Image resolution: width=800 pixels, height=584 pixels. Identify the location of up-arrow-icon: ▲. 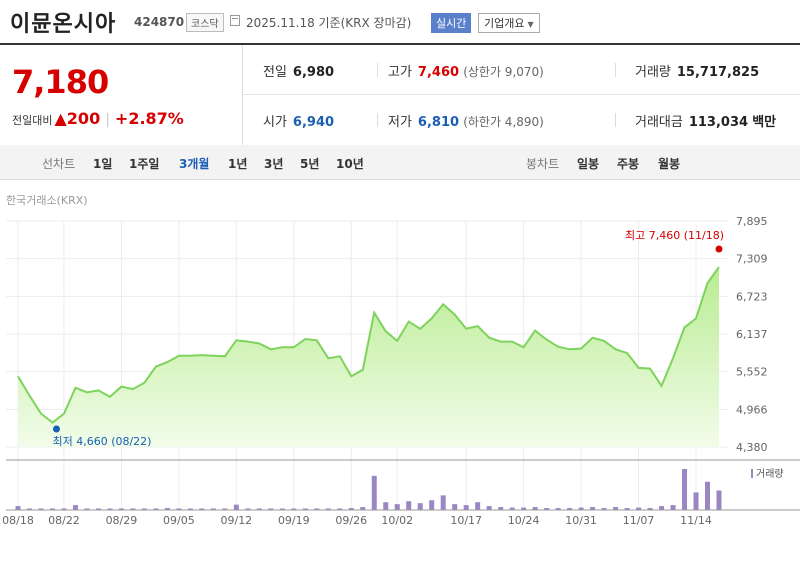
(60, 118).